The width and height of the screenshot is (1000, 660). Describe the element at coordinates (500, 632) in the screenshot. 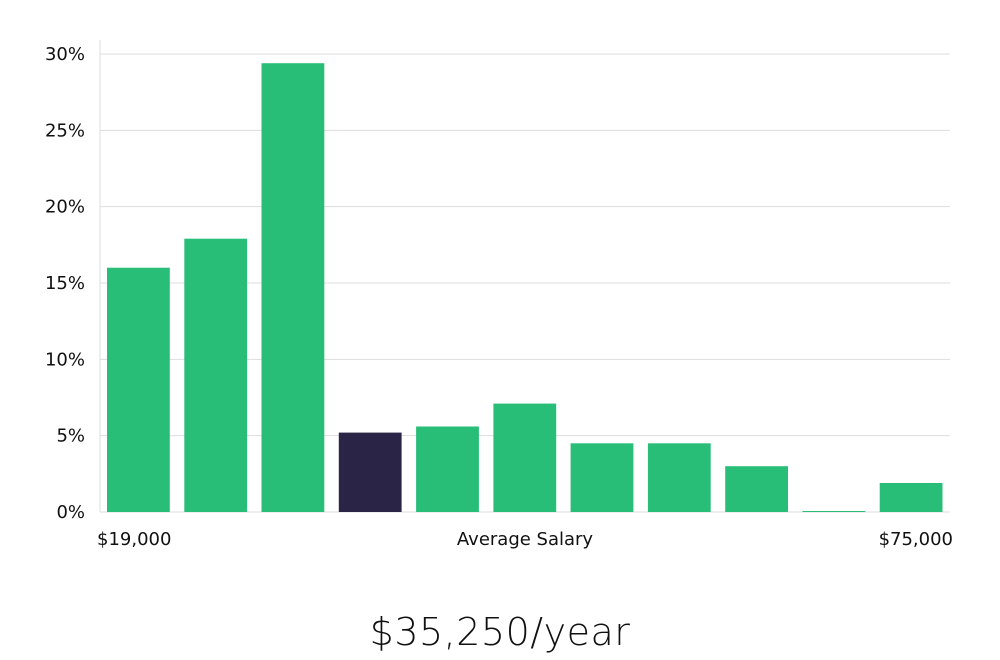

I see `average-salary-value: $35,250/year` at that location.